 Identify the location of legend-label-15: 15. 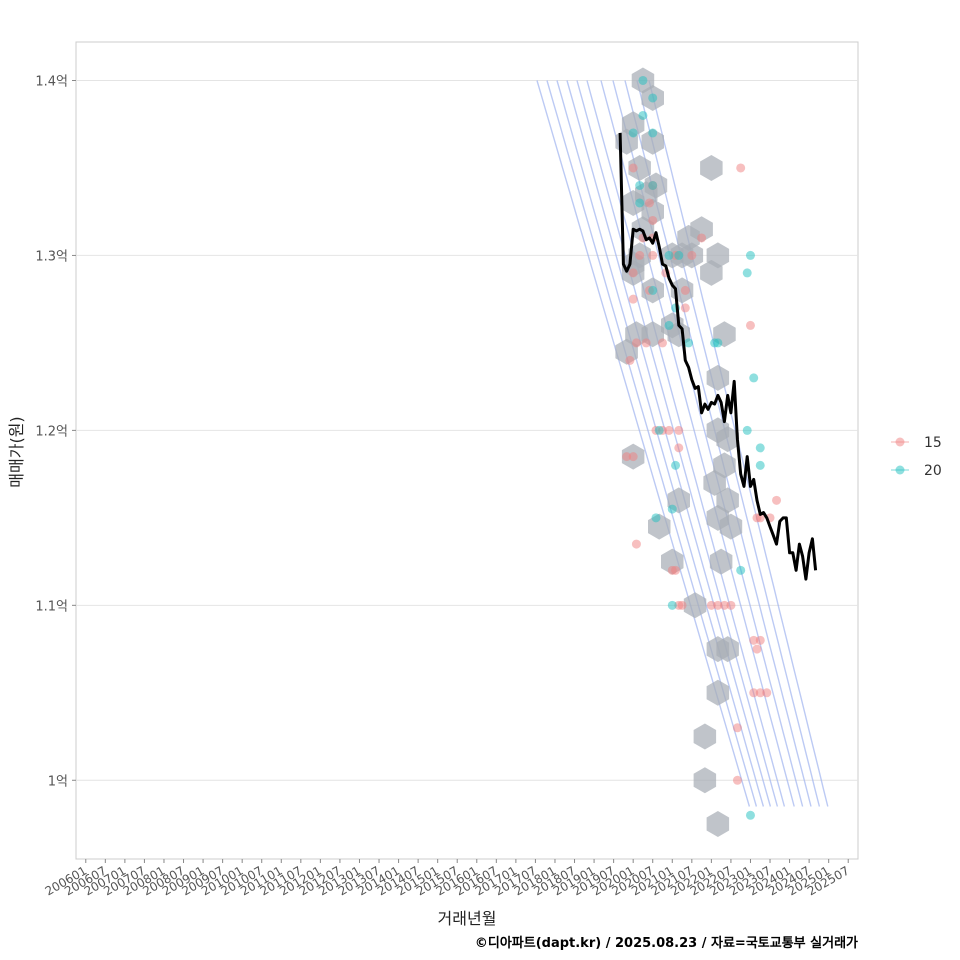
(933, 443).